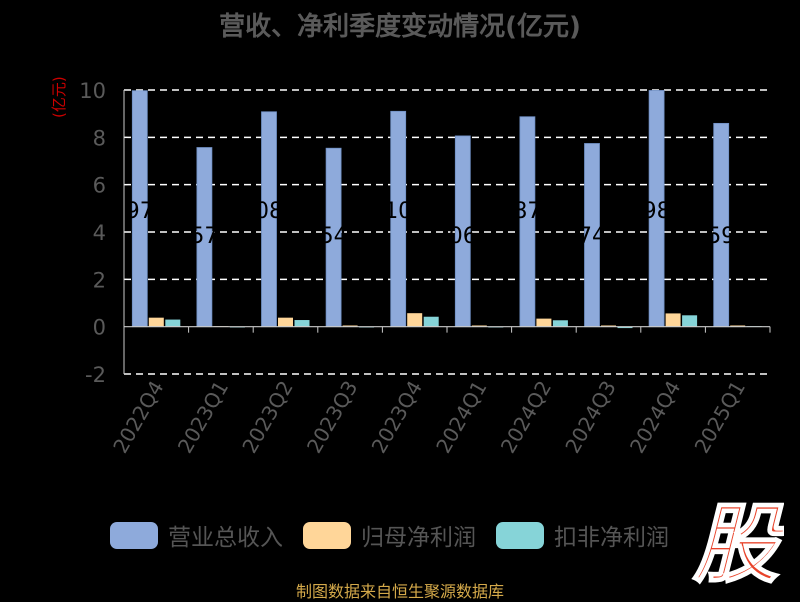 This screenshot has width=800, height=602. I want to click on y-tick-label: 6, so click(99, 186).